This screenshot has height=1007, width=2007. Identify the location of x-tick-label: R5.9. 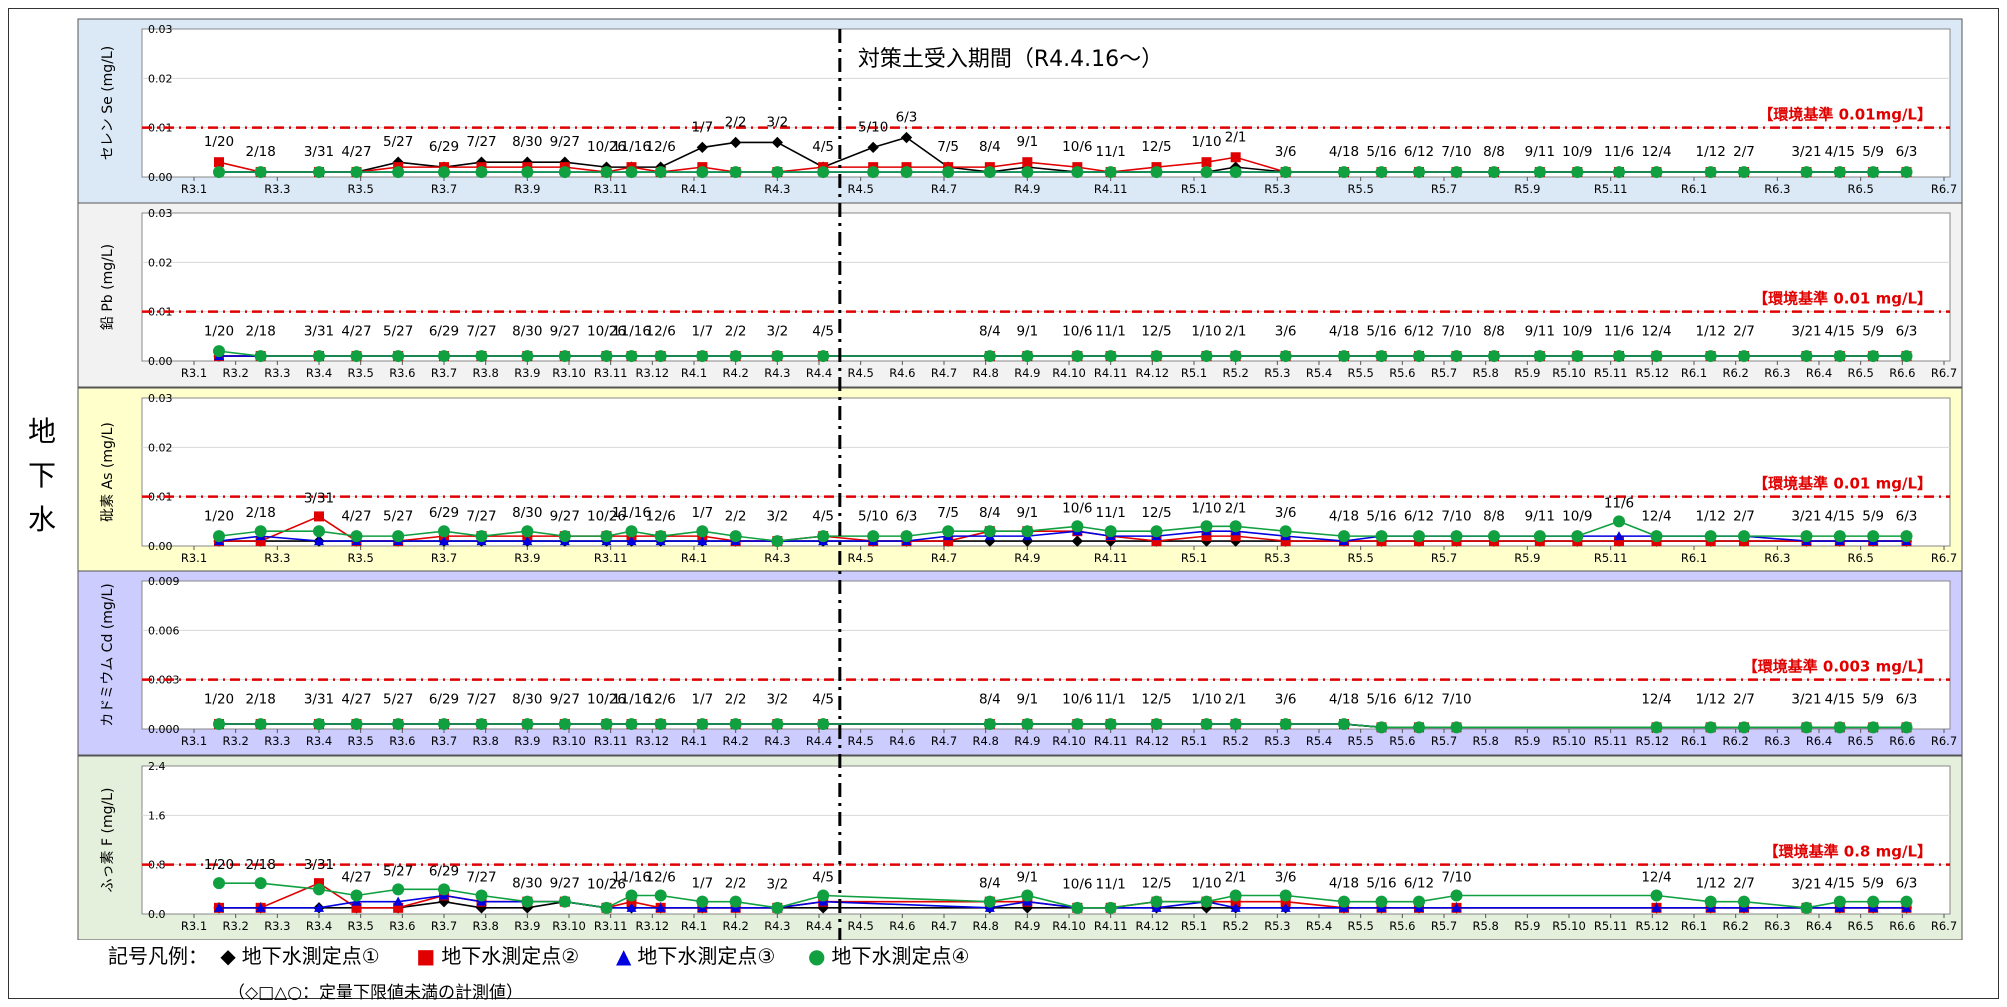
(1527, 558).